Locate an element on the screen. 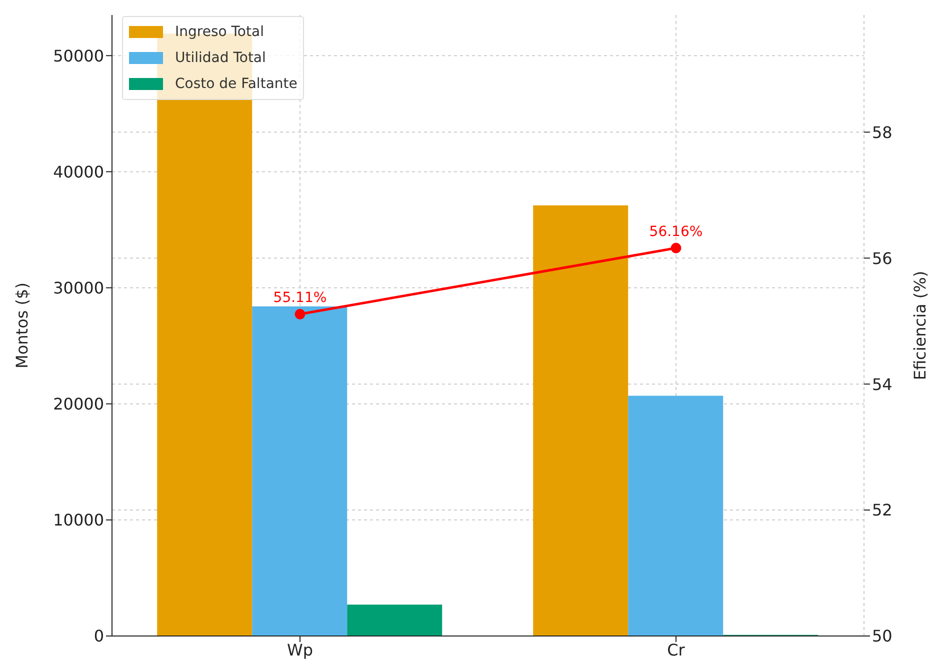  y-axis-title: Montos ($) is located at coordinates (22, 325).